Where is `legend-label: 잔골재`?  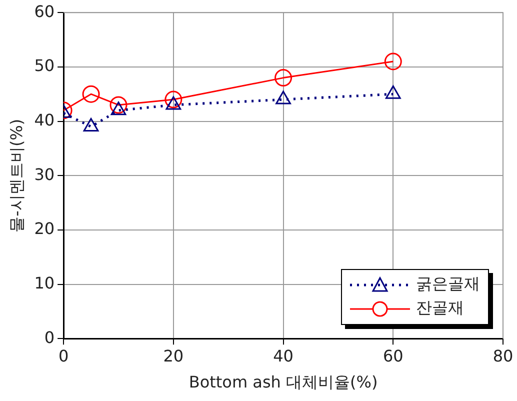
legend-label: 잔골재 is located at coordinates (440, 309).